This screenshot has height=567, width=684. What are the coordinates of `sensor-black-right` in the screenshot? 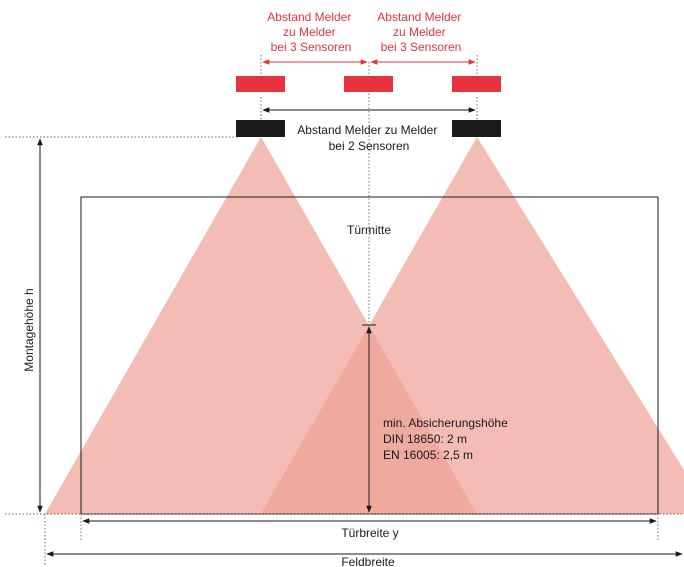 It's located at (476, 128).